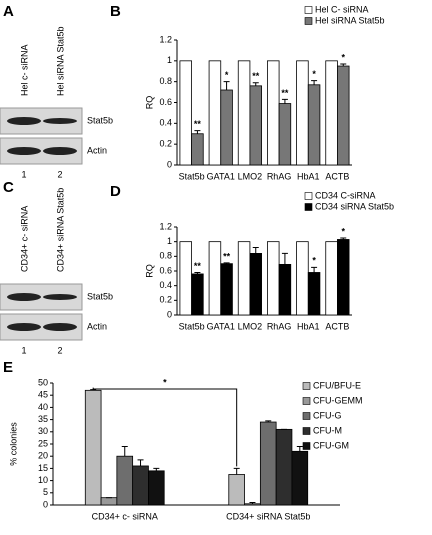  I want to click on y-tick-label: 1.2, so click(165, 226).